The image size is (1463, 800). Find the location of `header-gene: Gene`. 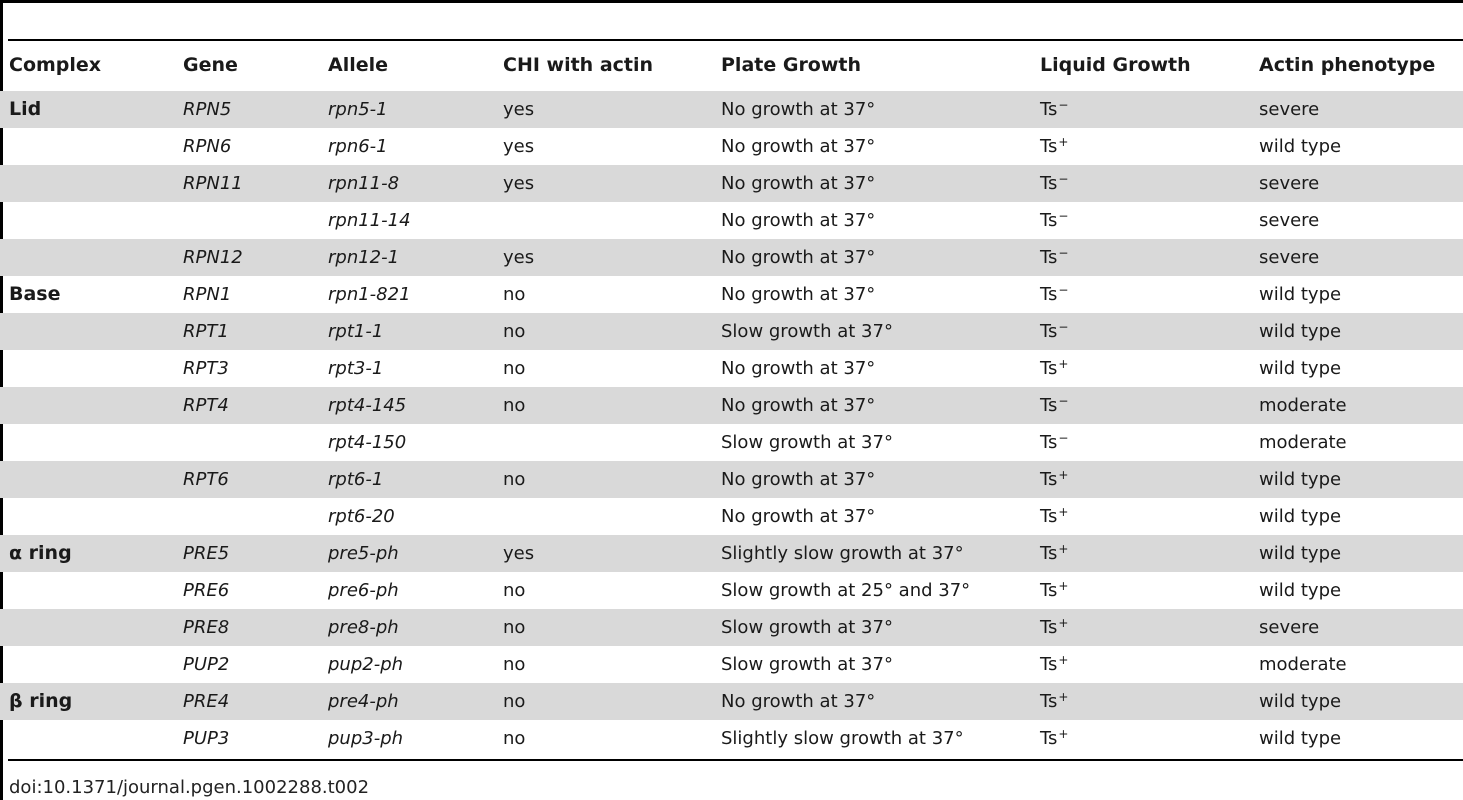

header-gene: Gene is located at coordinates (210, 65).